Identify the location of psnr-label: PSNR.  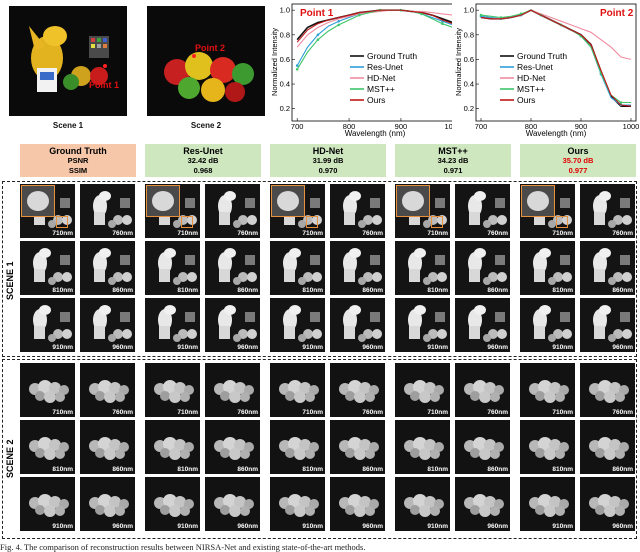
(78, 160).